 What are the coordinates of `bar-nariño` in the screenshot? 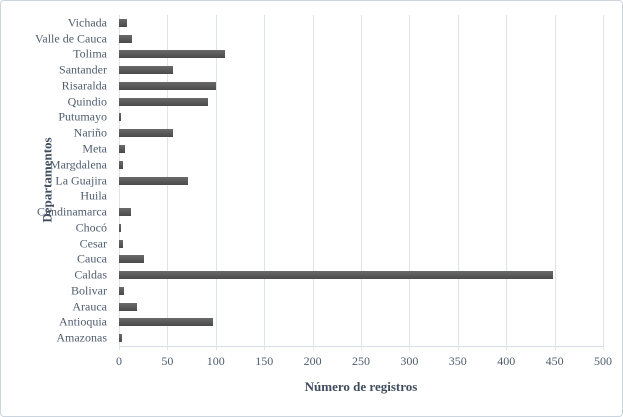 It's located at (146, 133).